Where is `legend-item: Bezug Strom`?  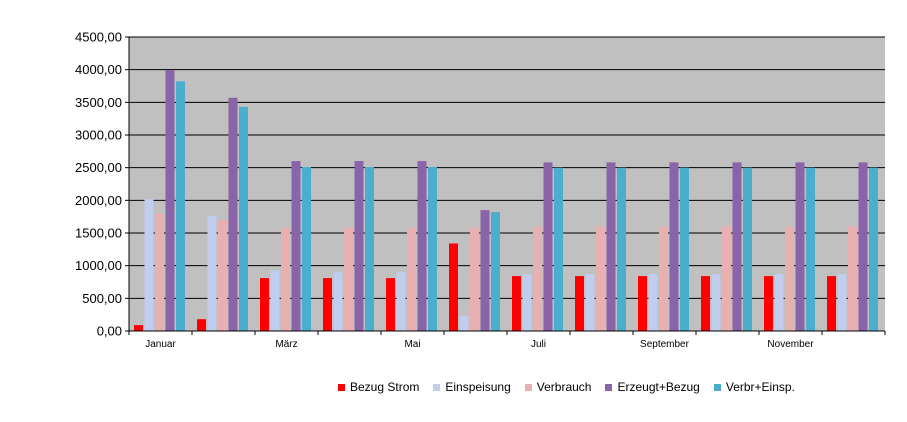 legend-item: Bezug Strom is located at coordinates (378, 387).